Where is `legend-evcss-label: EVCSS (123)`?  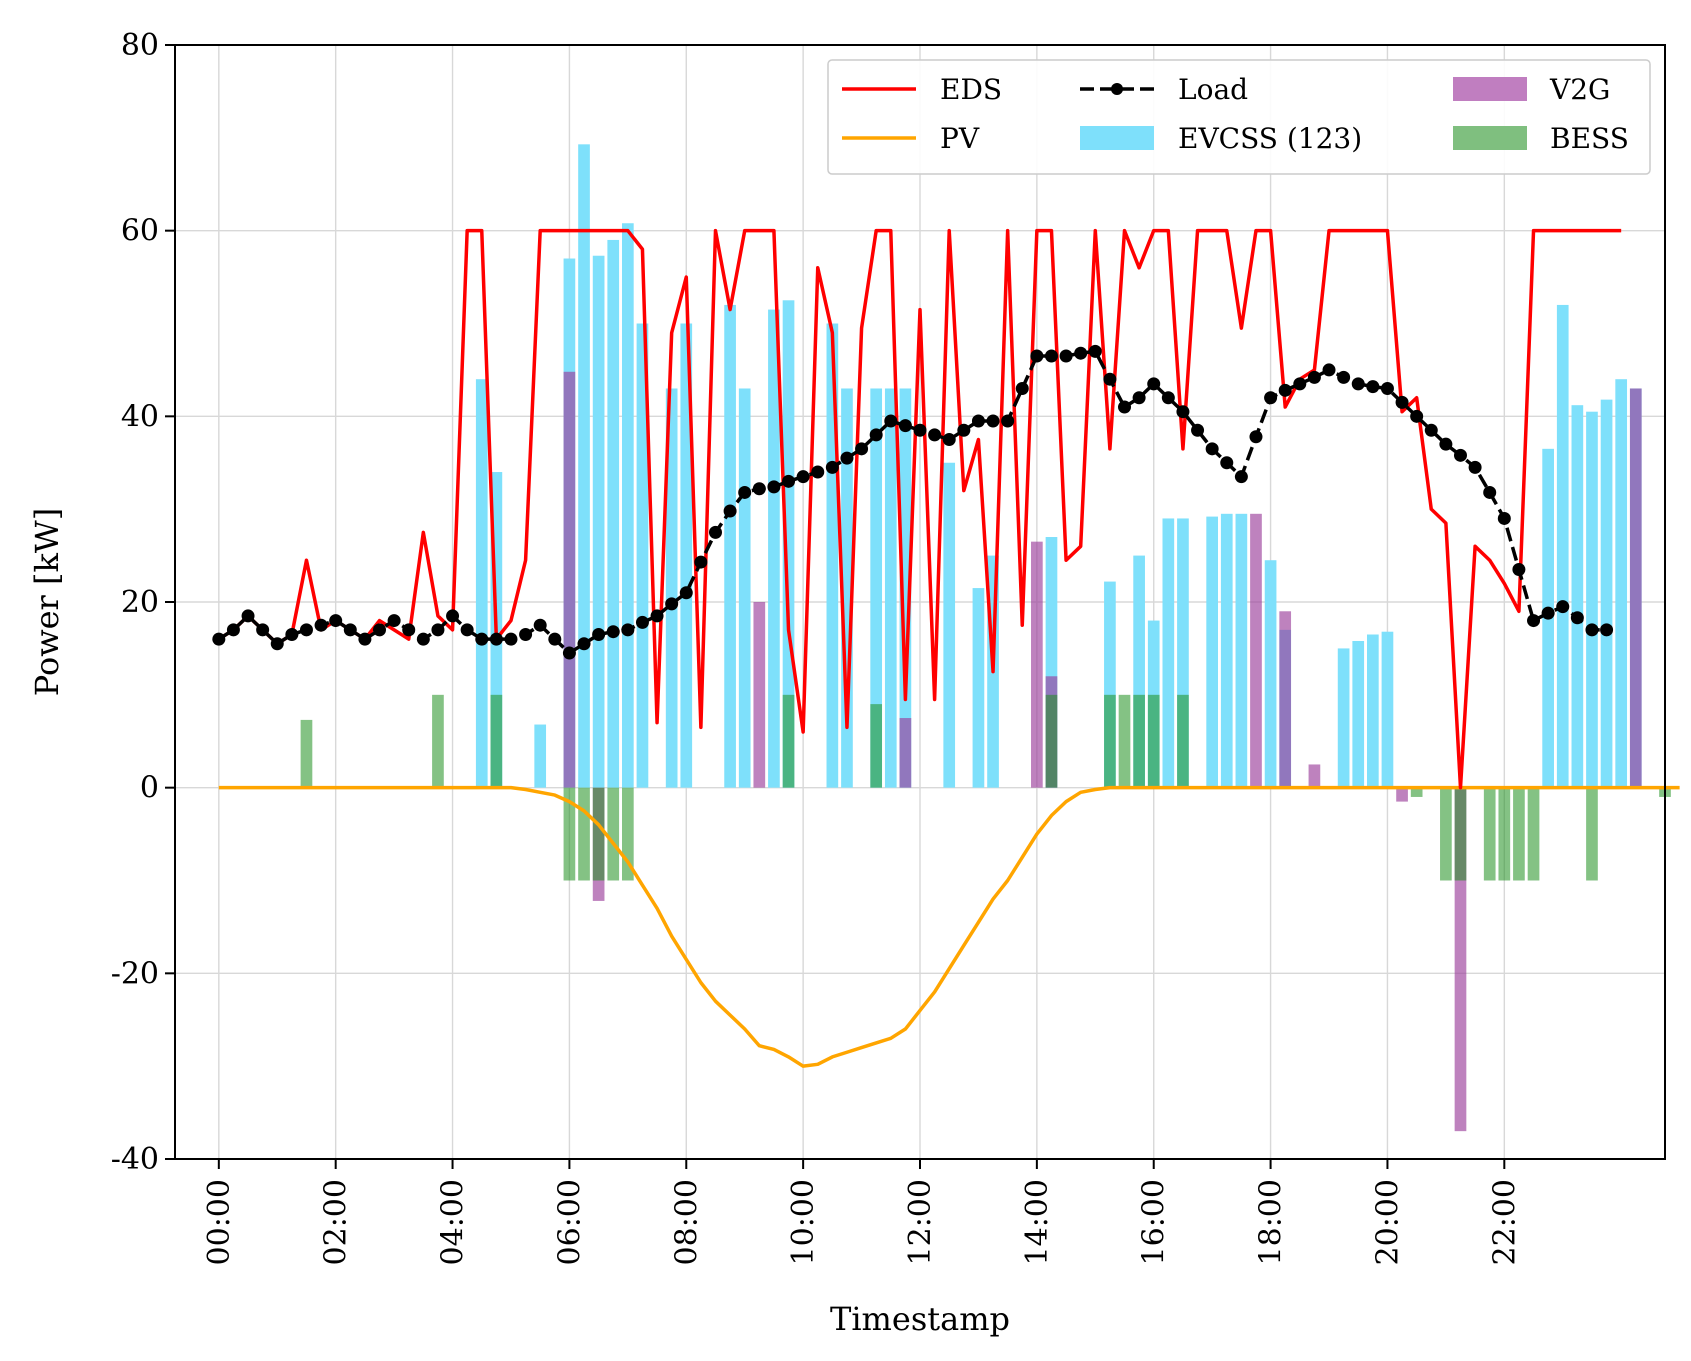 legend-evcss-label: EVCSS (123) is located at coordinates (1270, 138).